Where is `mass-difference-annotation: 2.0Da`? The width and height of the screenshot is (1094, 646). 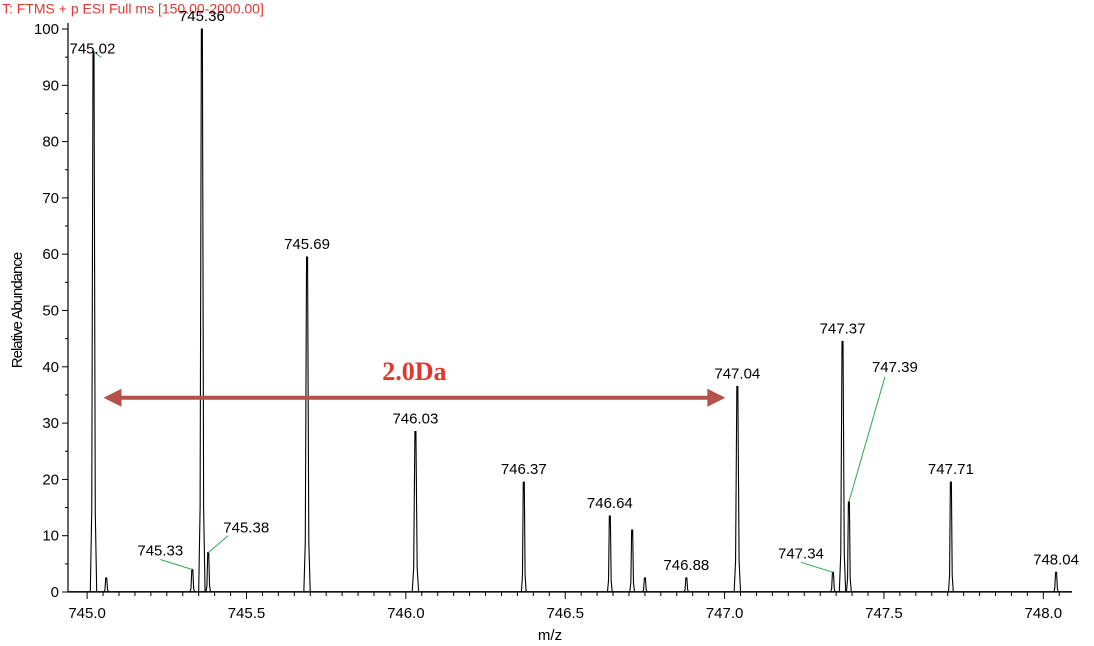 mass-difference-annotation: 2.0Da is located at coordinates (414, 382).